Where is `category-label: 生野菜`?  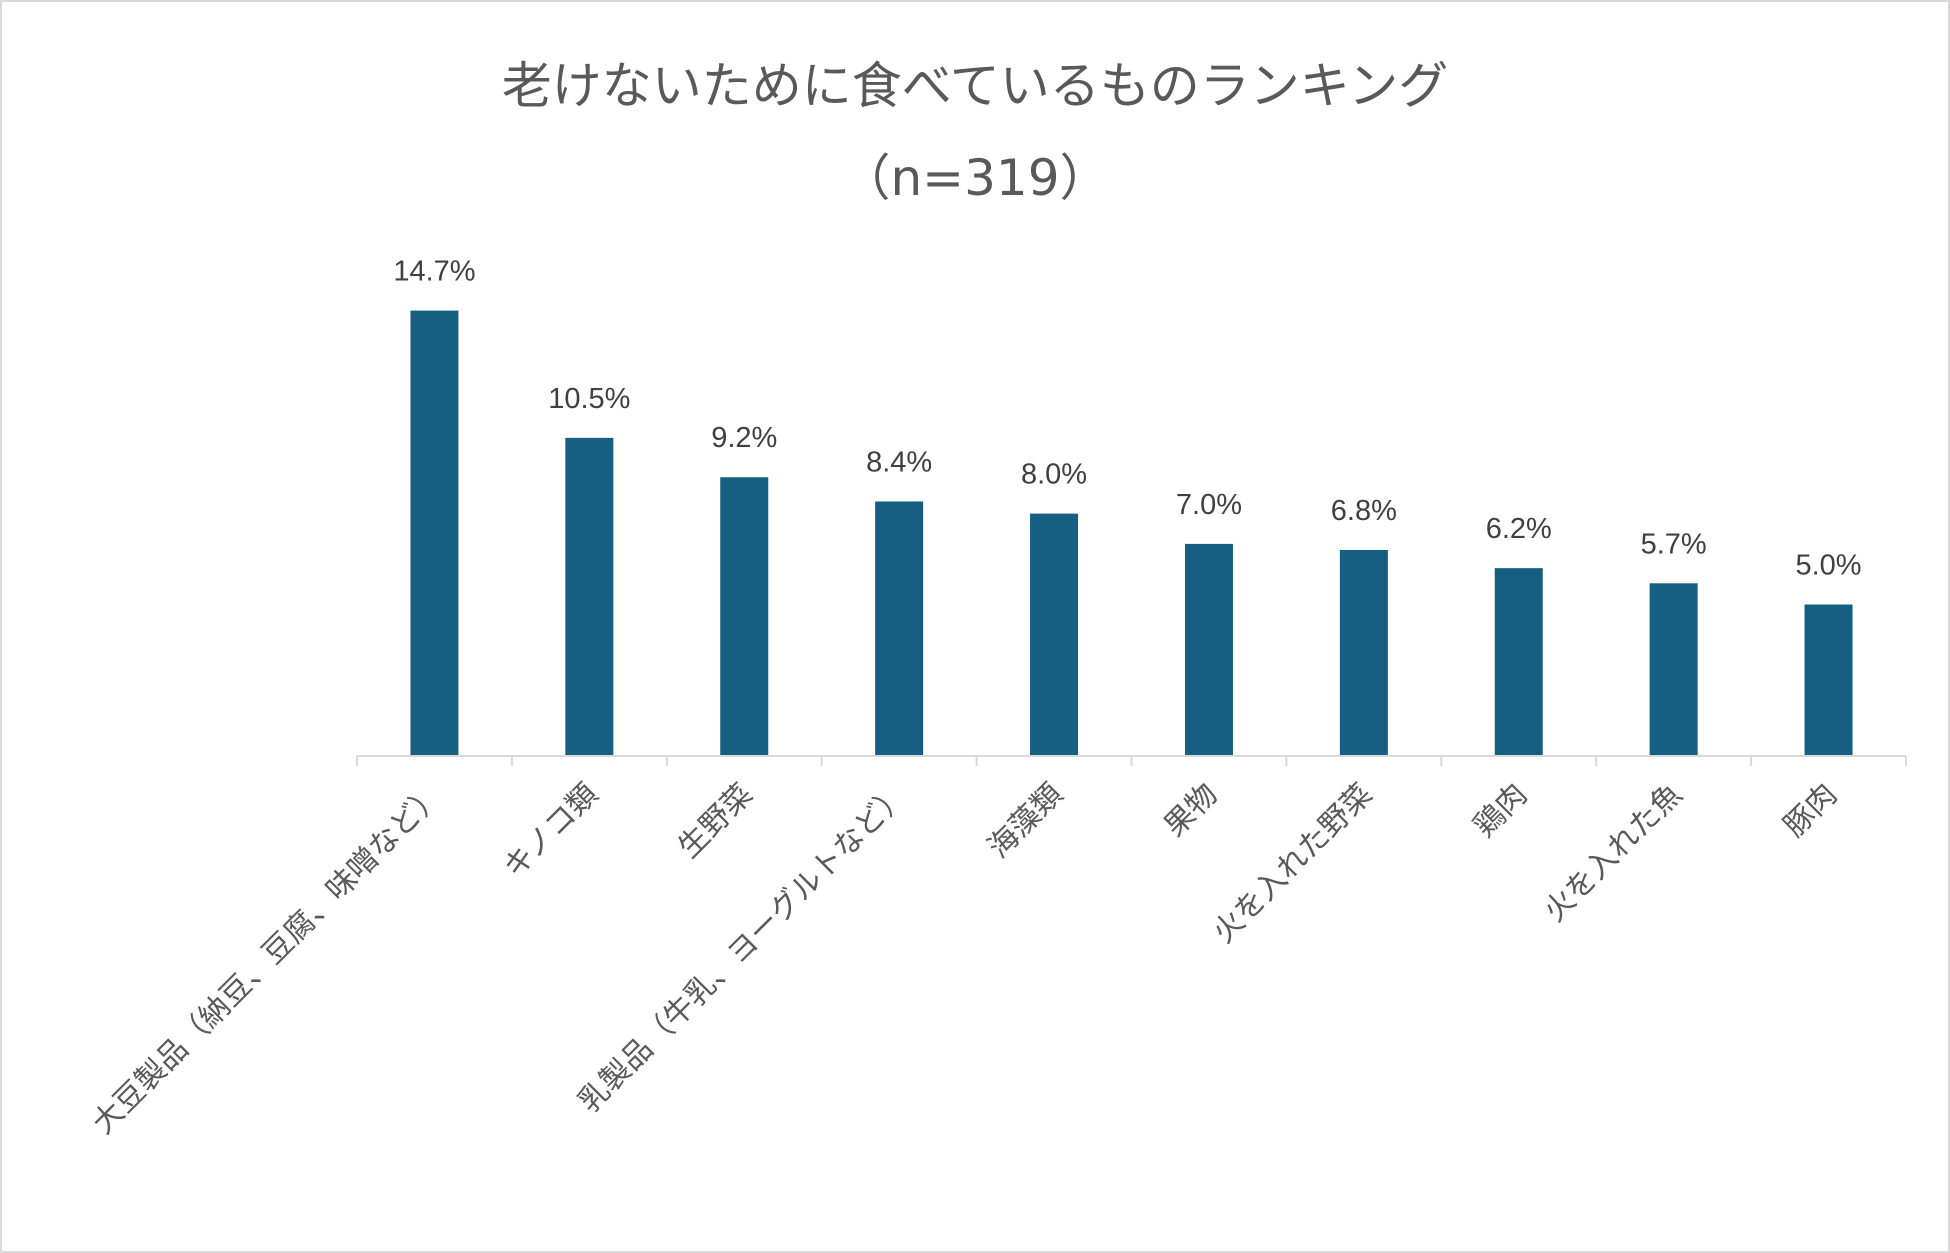
category-label: 生野菜 is located at coordinates (716, 821).